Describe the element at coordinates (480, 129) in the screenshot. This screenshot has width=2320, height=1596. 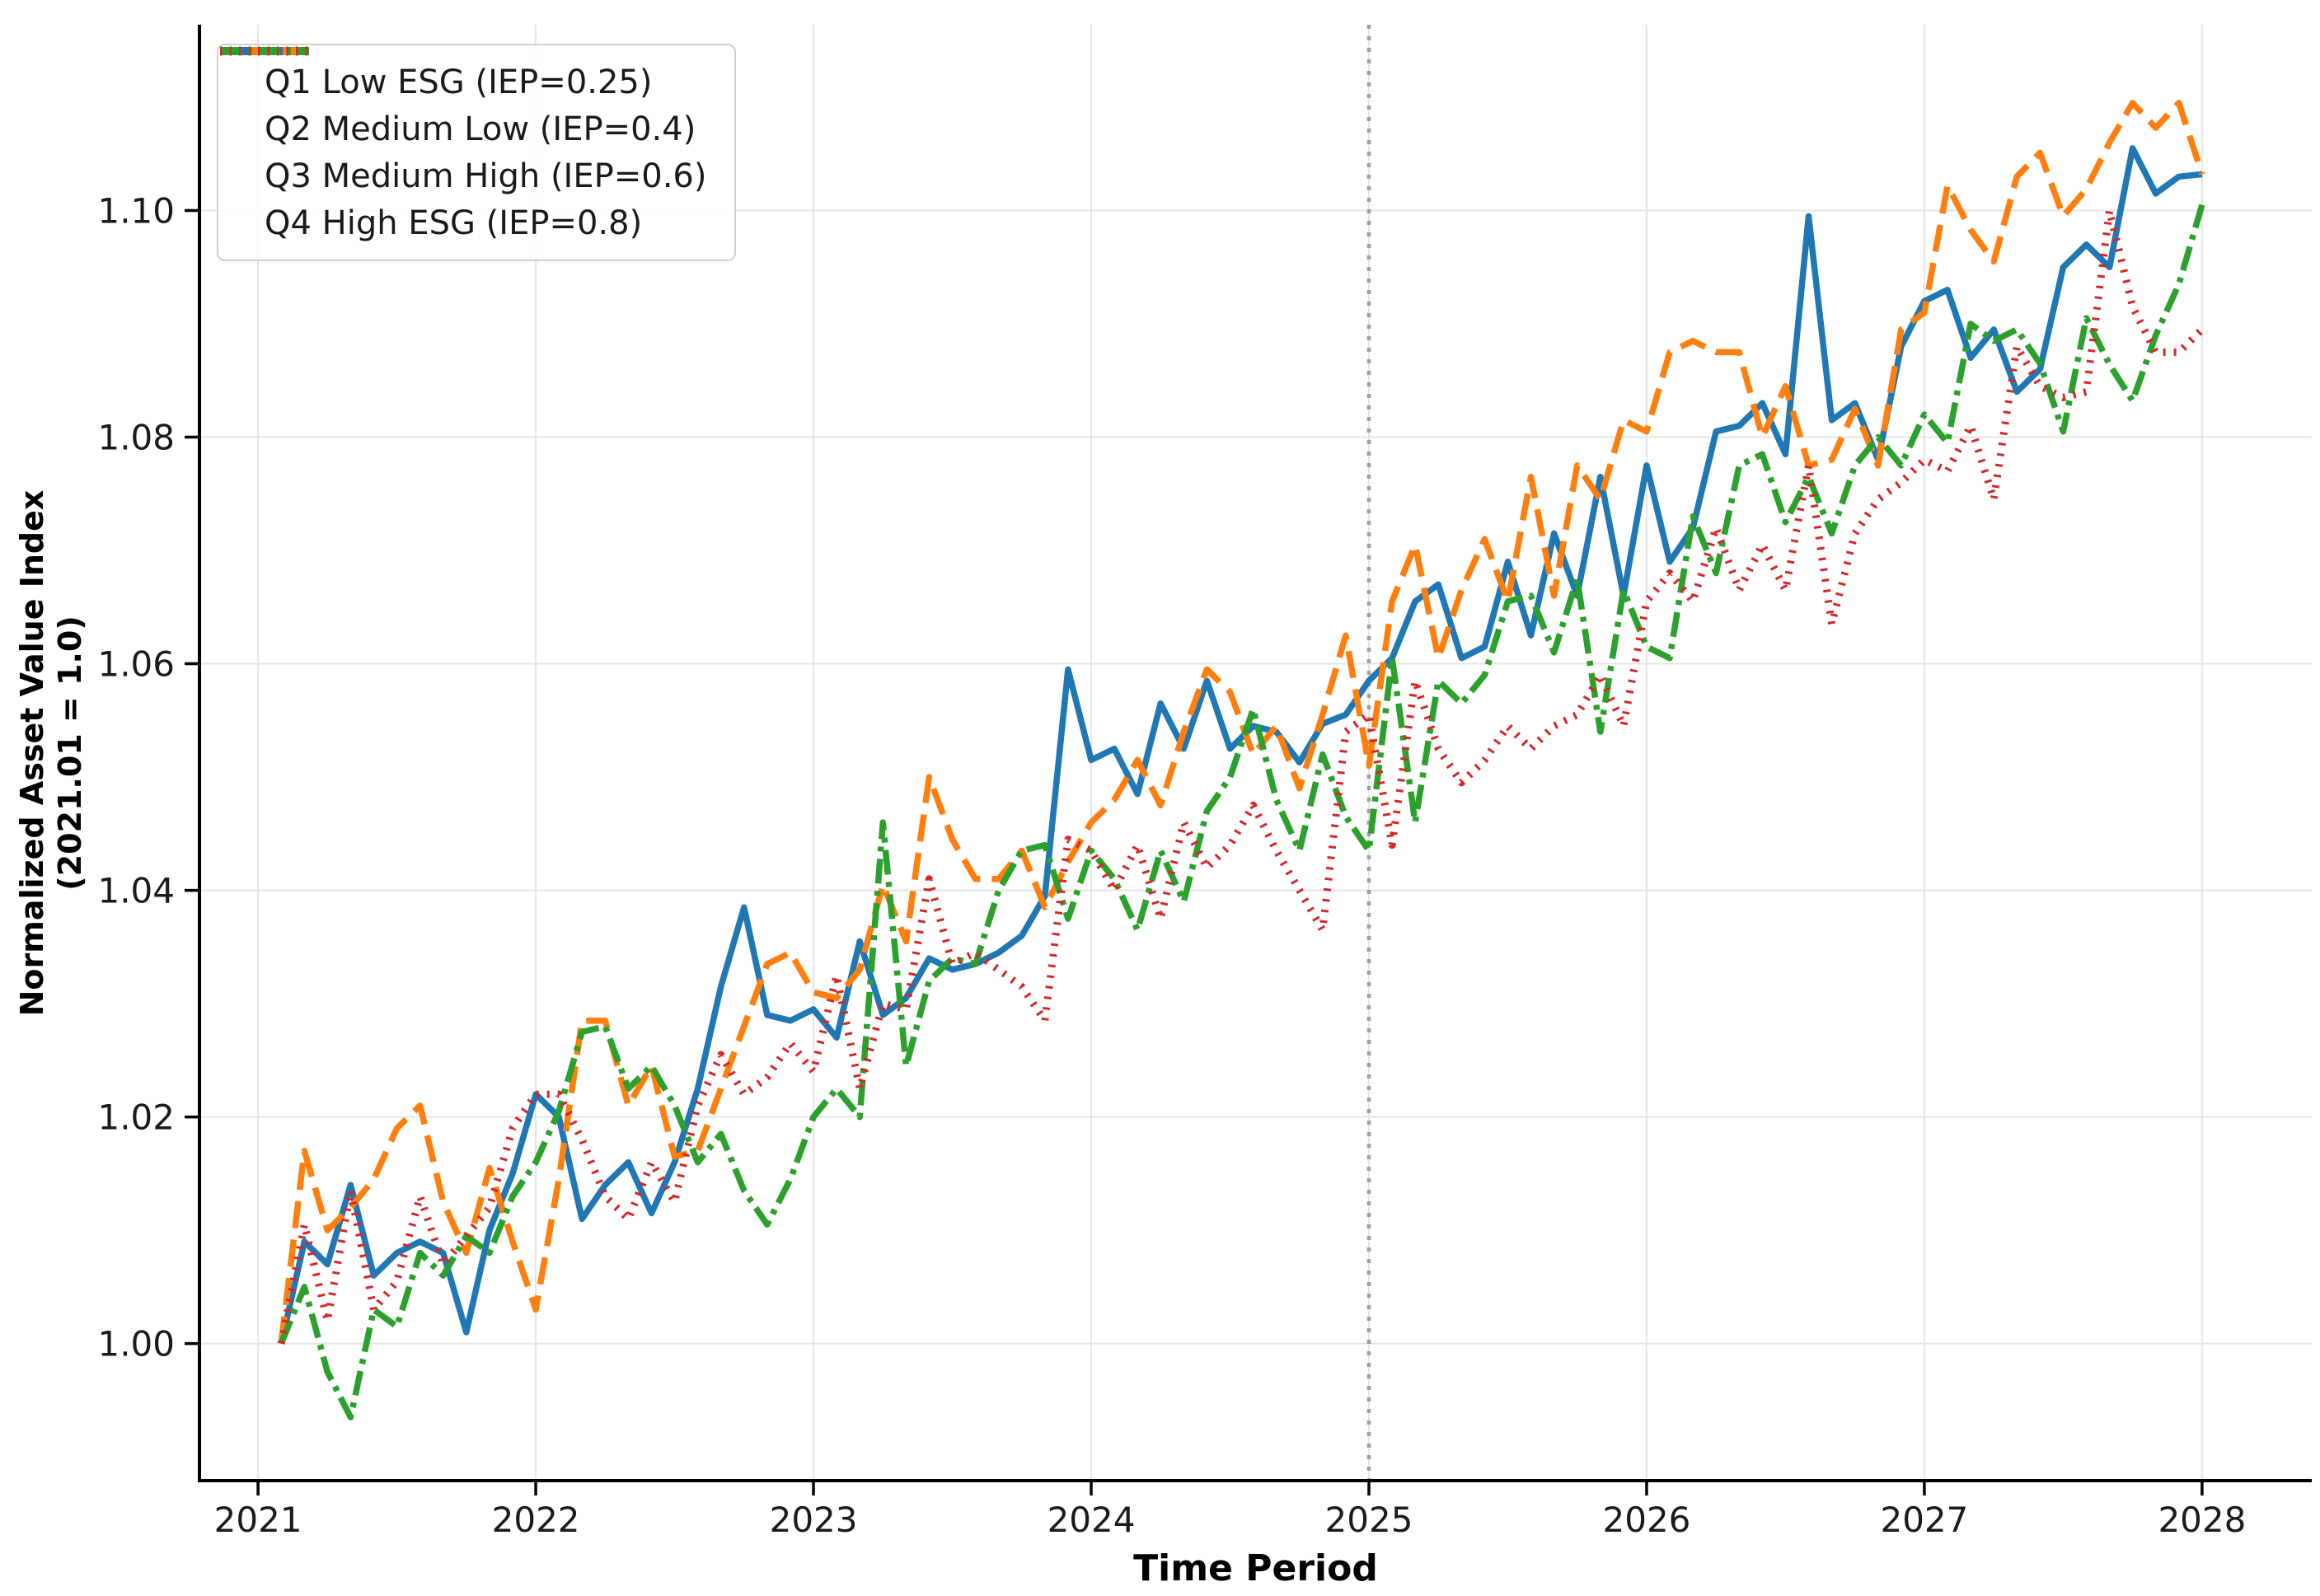
I see `legend-label-q2: Q2 Medium Low (IEP=0.4)` at that location.